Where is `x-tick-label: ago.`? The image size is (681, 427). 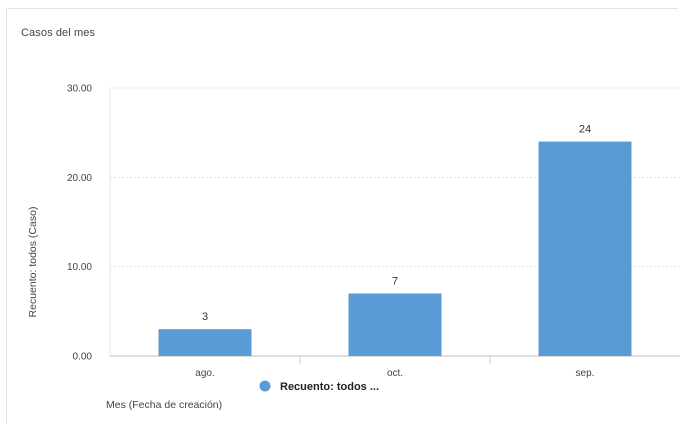
x-tick-label: ago. is located at coordinates (204, 373).